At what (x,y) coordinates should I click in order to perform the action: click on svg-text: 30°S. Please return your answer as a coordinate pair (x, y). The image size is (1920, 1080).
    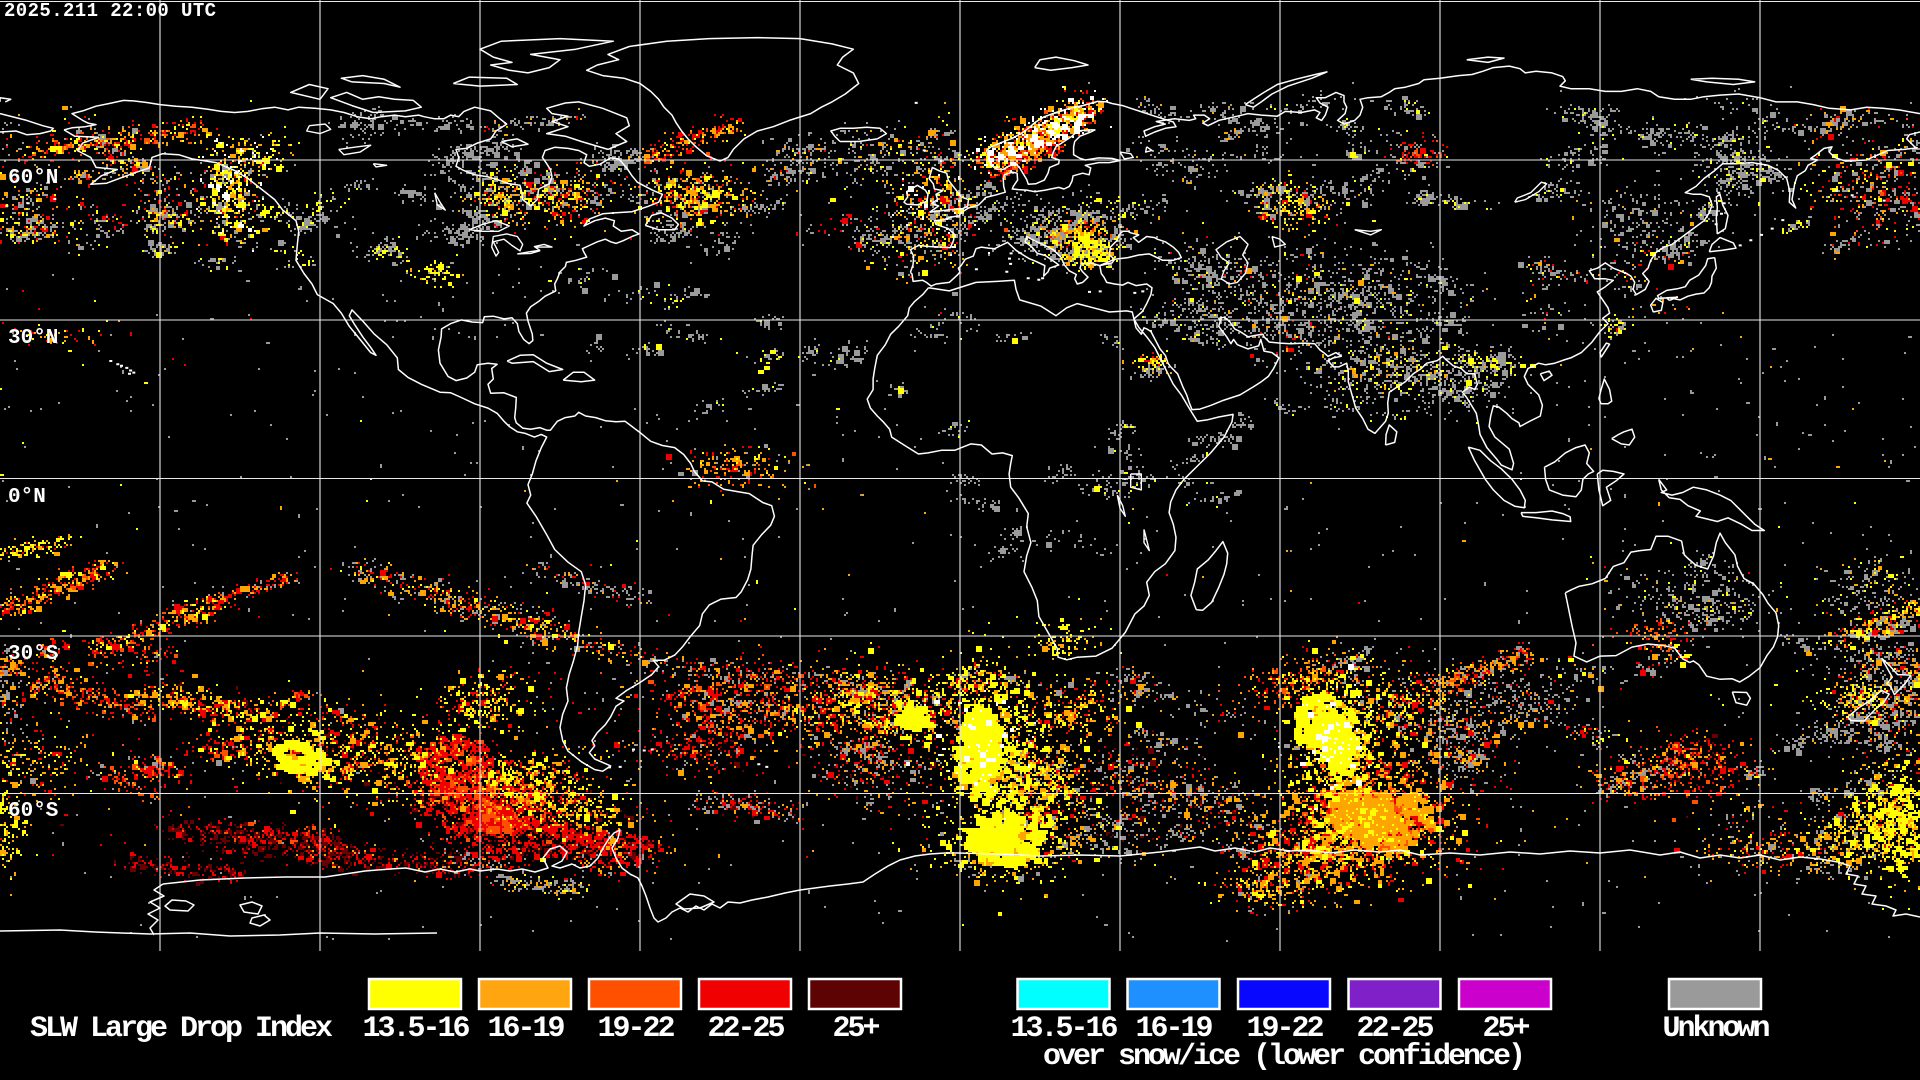
    Looking at the image, I should click on (33, 654).